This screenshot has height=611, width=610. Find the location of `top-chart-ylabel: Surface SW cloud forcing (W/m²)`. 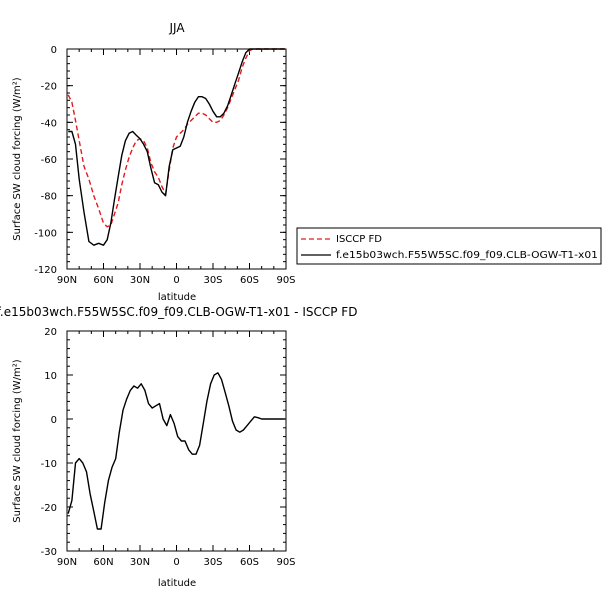

top-chart-ylabel: Surface SW cloud forcing (W/m²) is located at coordinates (17, 159).